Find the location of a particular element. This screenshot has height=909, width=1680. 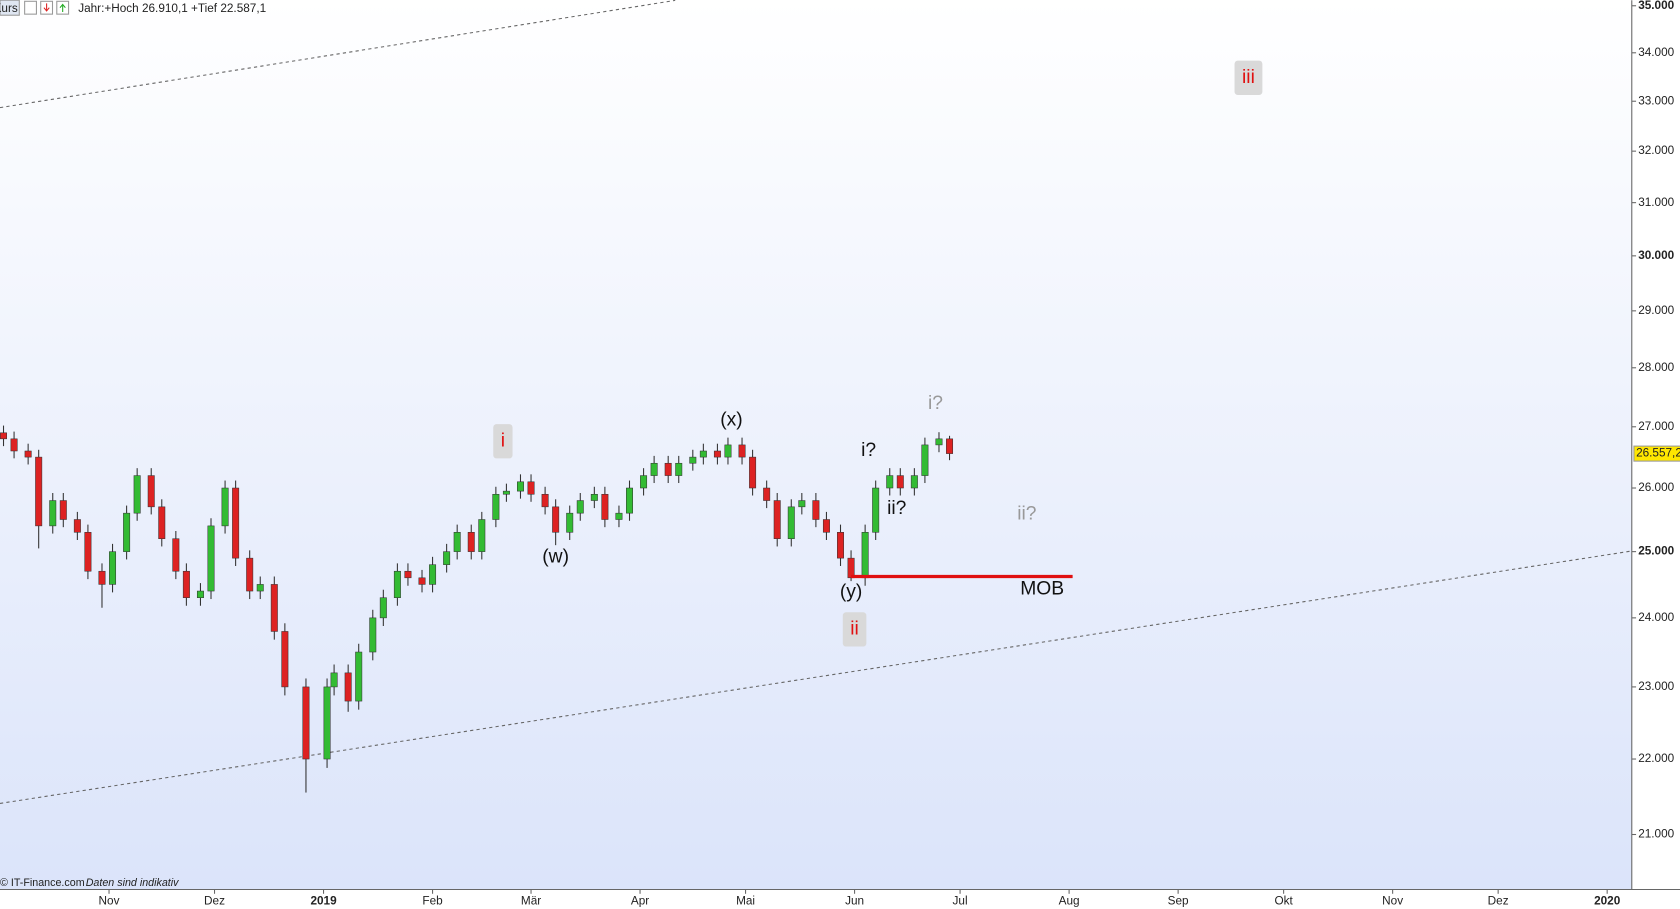

series-label: Kurs is located at coordinates (9, 8).